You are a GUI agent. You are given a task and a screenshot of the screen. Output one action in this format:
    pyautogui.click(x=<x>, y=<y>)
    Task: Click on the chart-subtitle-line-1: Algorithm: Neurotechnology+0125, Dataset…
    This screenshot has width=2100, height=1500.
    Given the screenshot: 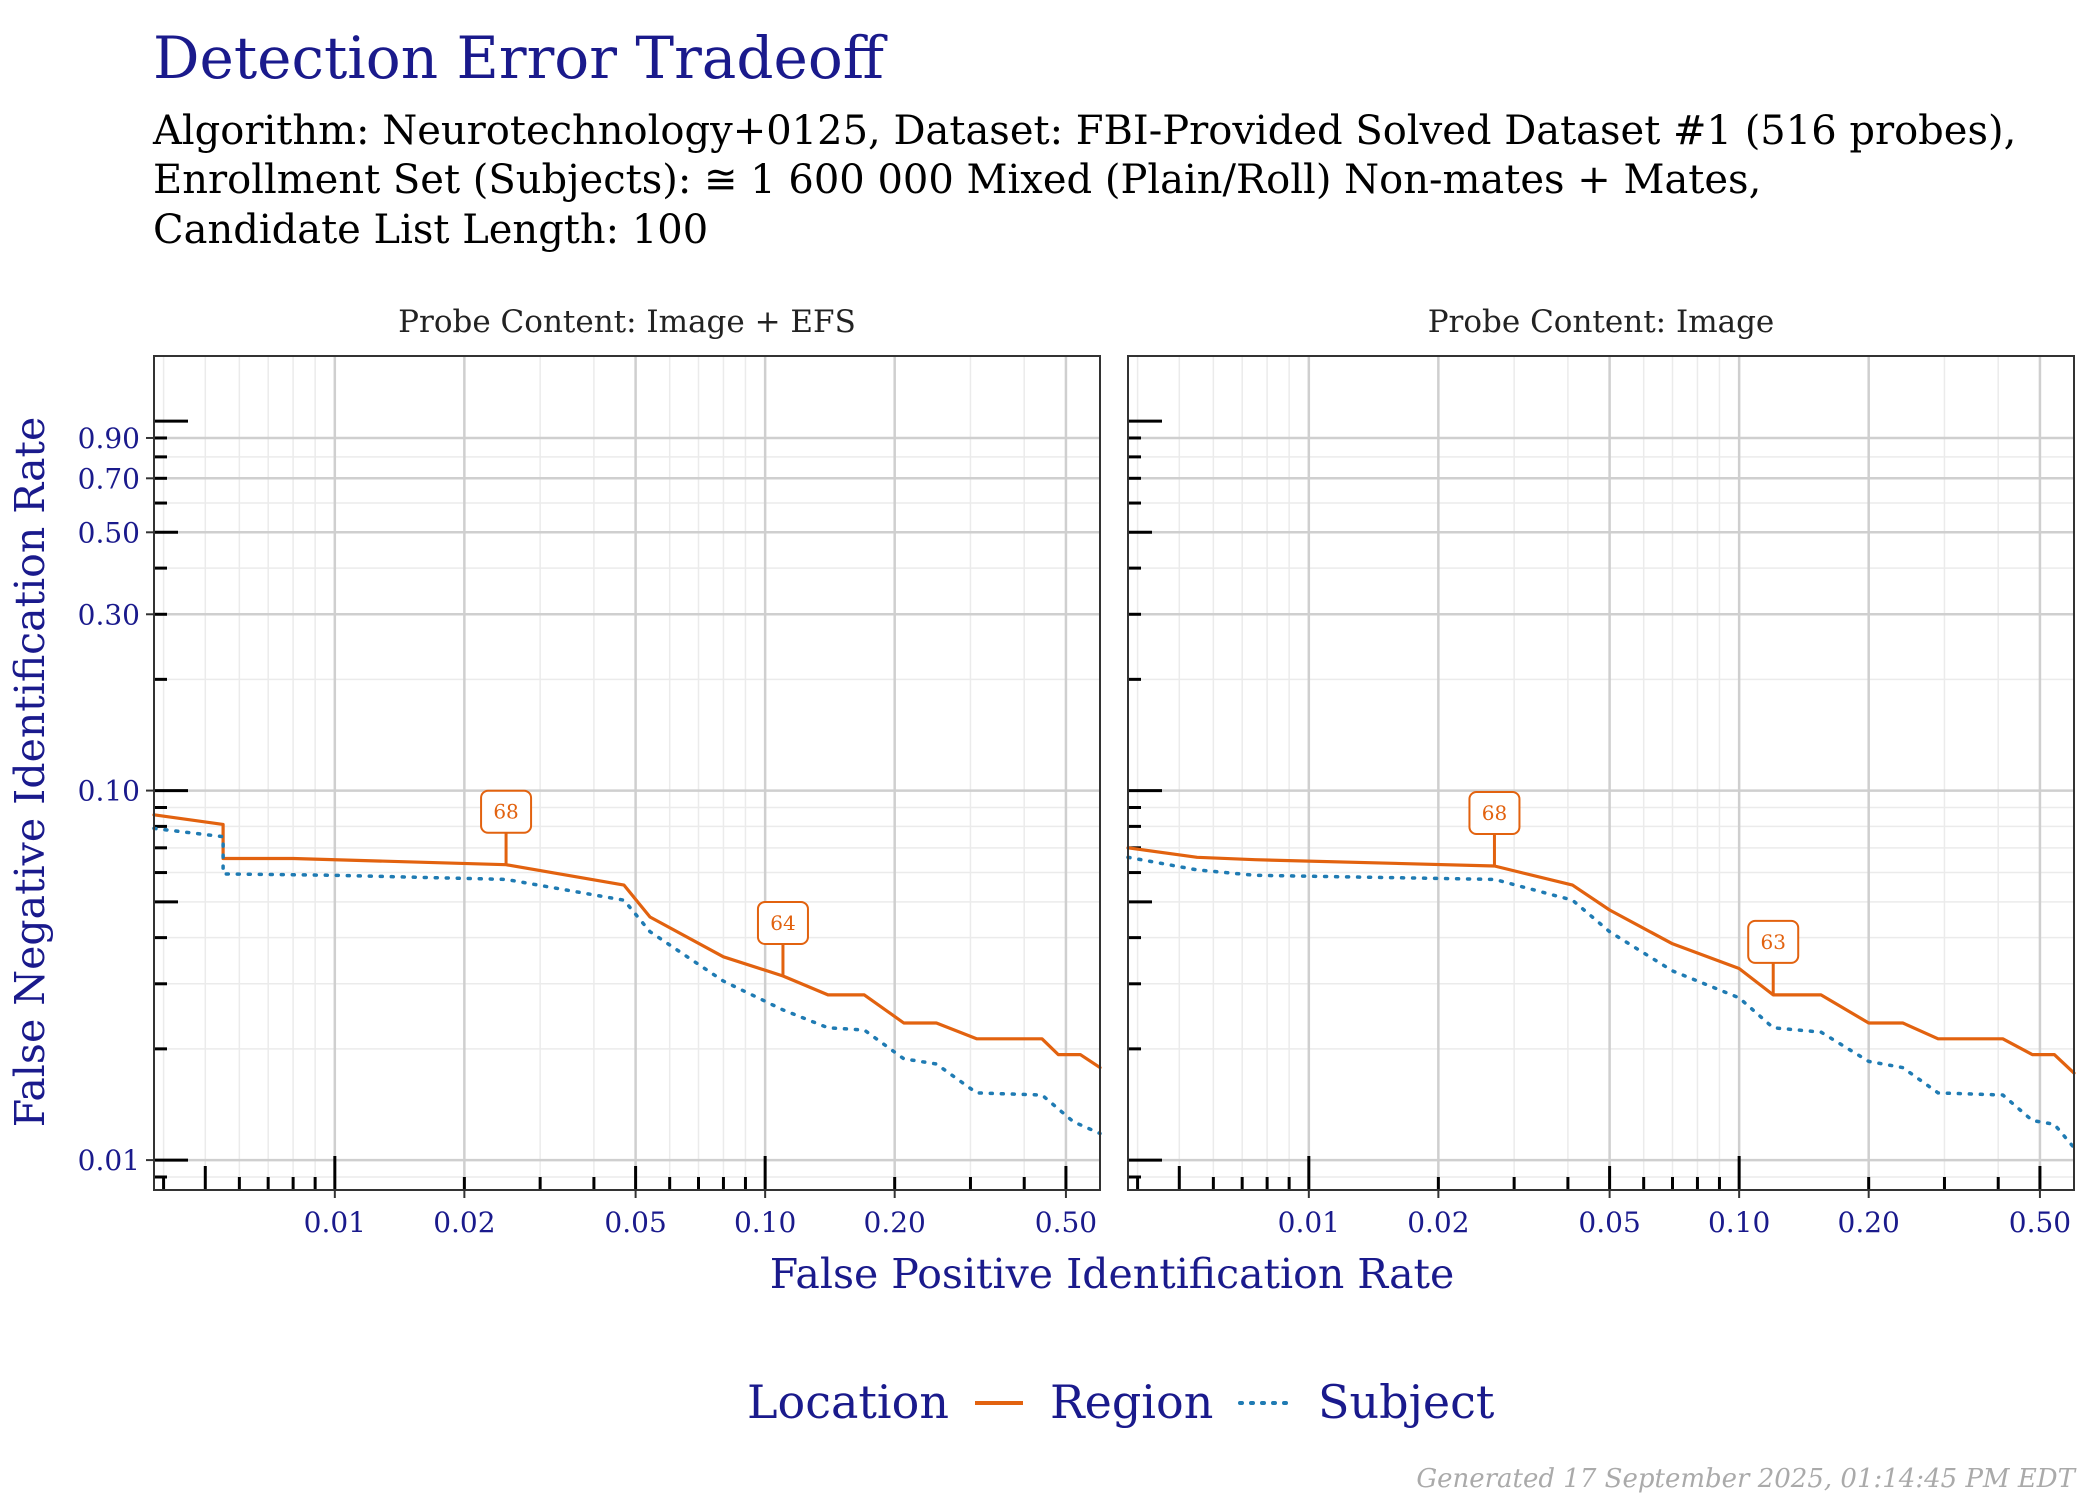 What is the action you would take?
    pyautogui.click(x=1084, y=131)
    